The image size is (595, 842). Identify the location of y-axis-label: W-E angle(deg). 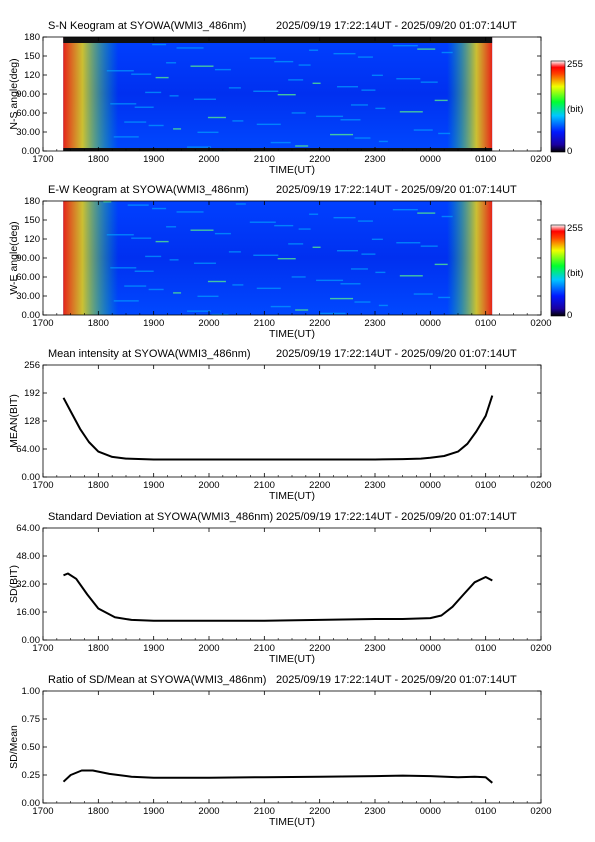
(14, 257).